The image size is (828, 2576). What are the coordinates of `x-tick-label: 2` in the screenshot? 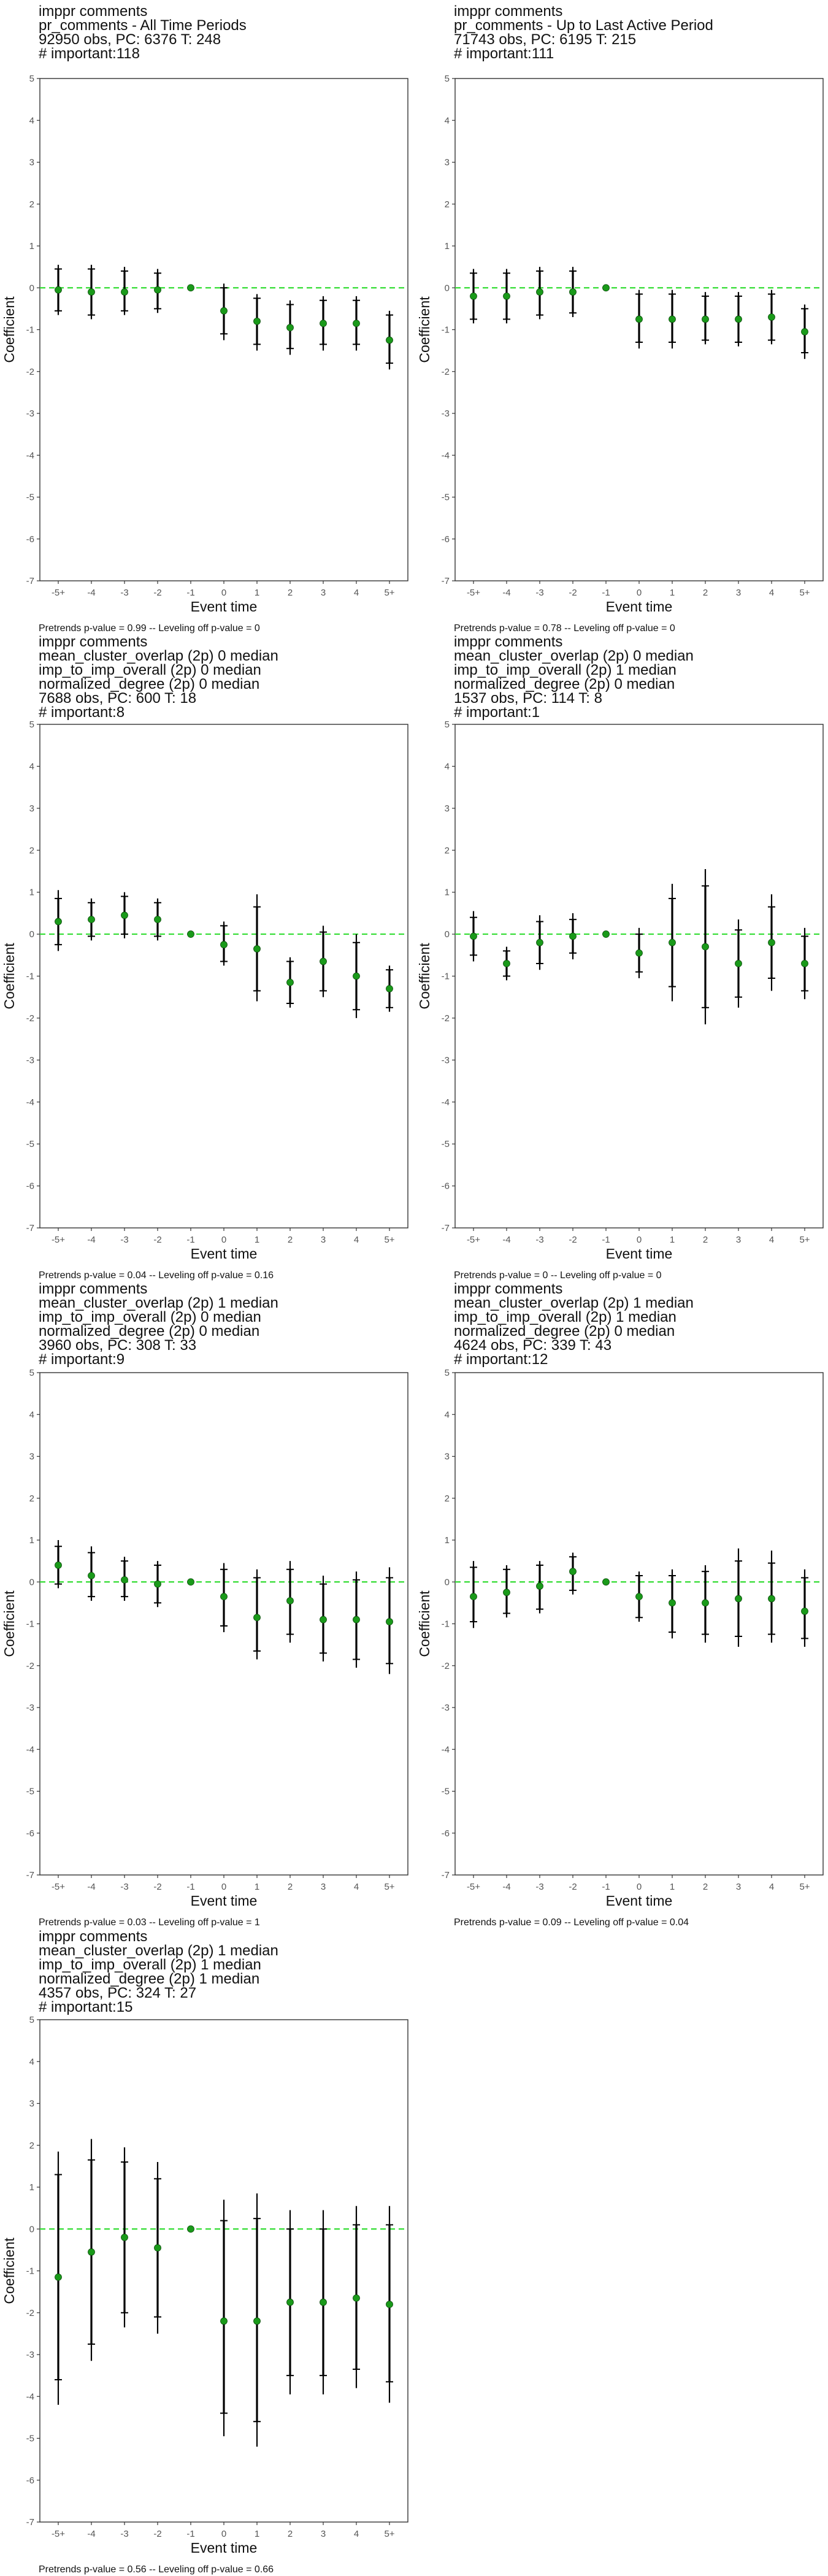 It's located at (705, 1887).